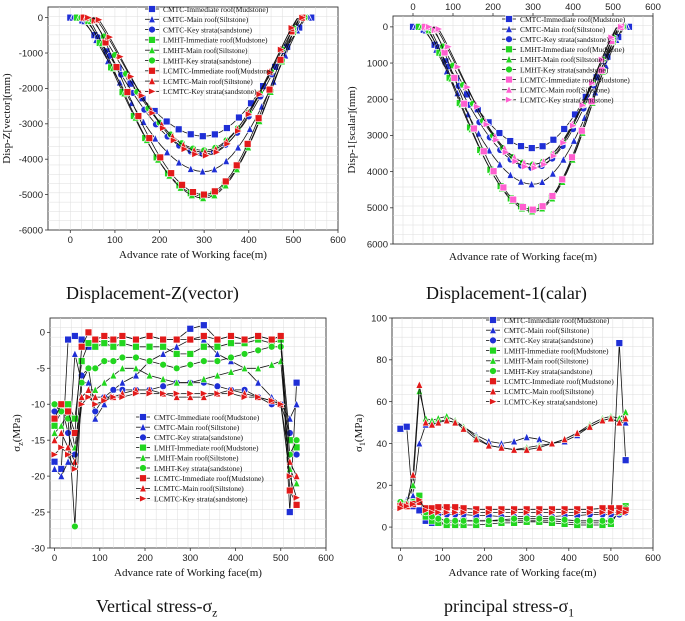 Image resolution: width=685 pixels, height=621 pixels. Describe the element at coordinates (377, 172) in the screenshot. I see `y-tick-label: 4000` at that location.